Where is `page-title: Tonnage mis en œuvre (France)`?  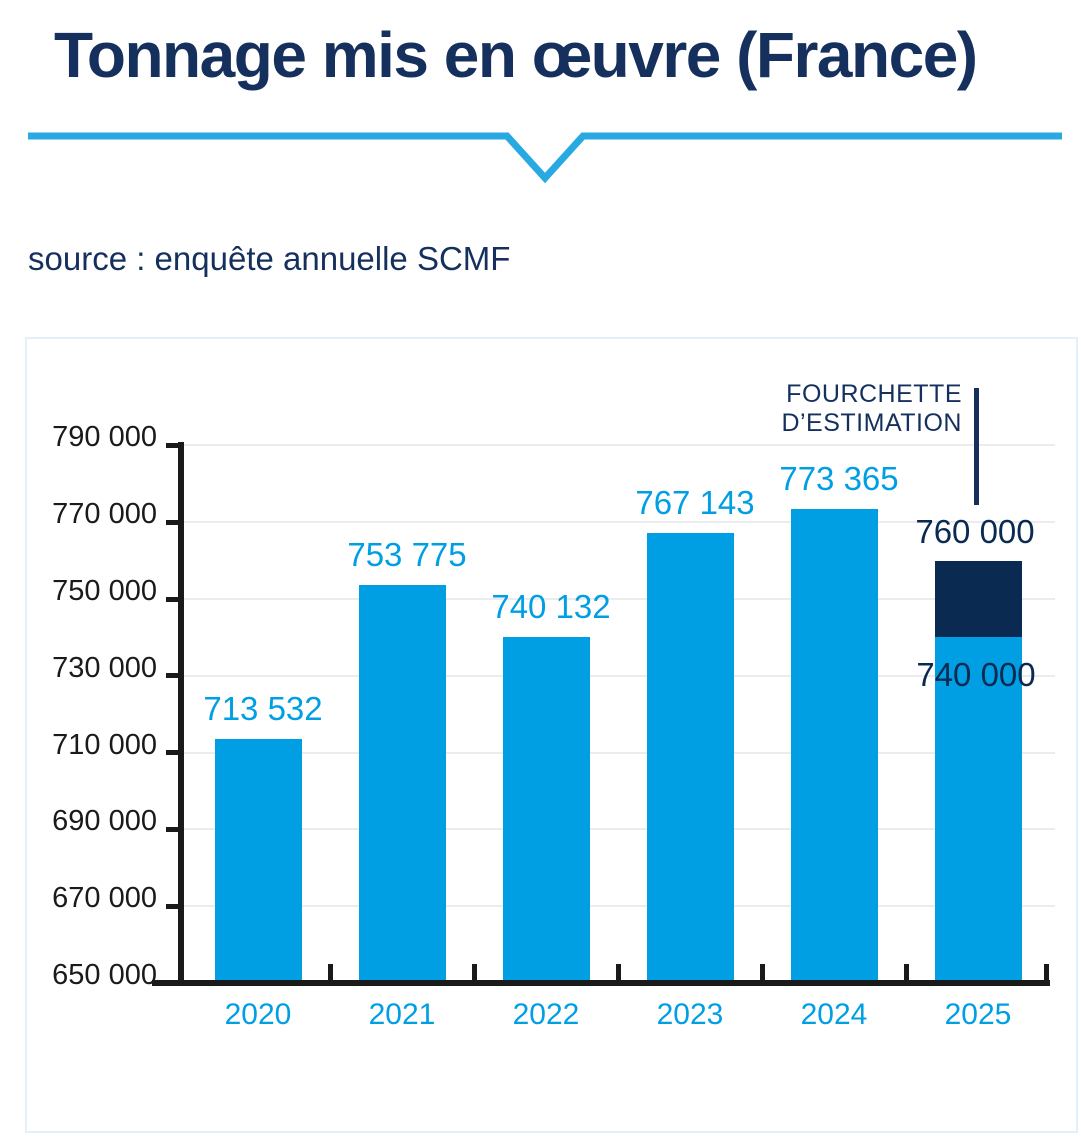
page-title: Tonnage mis en œuvre (France) is located at coordinates (516, 55).